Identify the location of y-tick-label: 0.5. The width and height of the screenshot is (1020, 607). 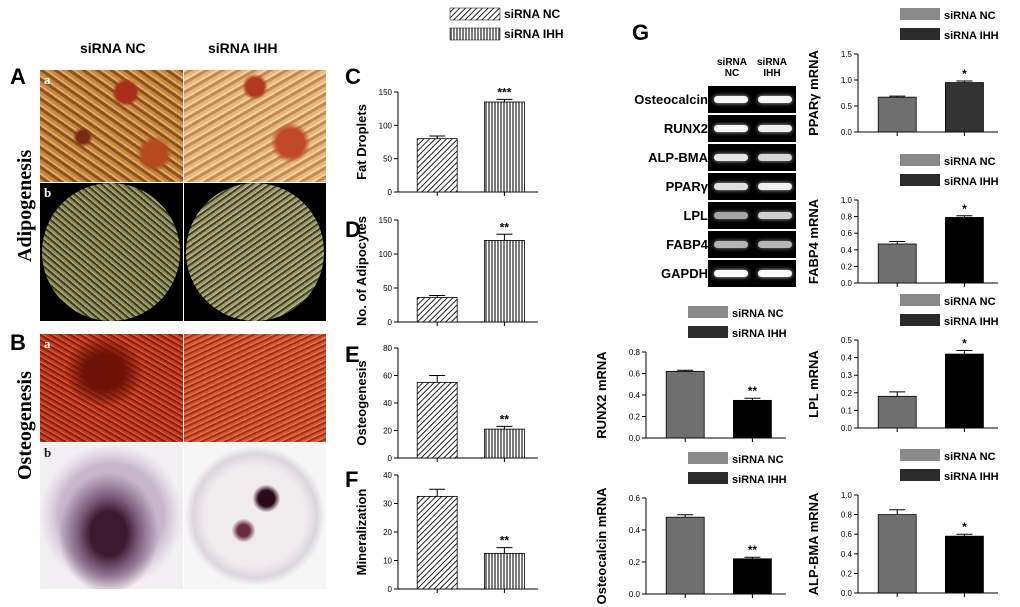
(847, 340).